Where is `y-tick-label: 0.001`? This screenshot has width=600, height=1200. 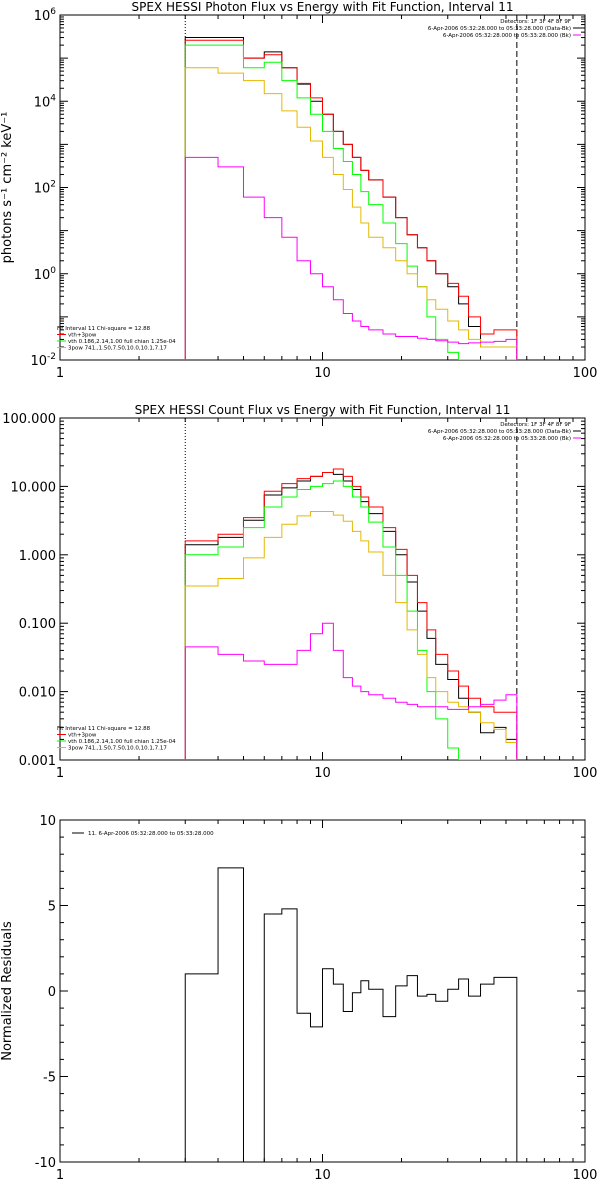 y-tick-label: 0.001 is located at coordinates (37, 761).